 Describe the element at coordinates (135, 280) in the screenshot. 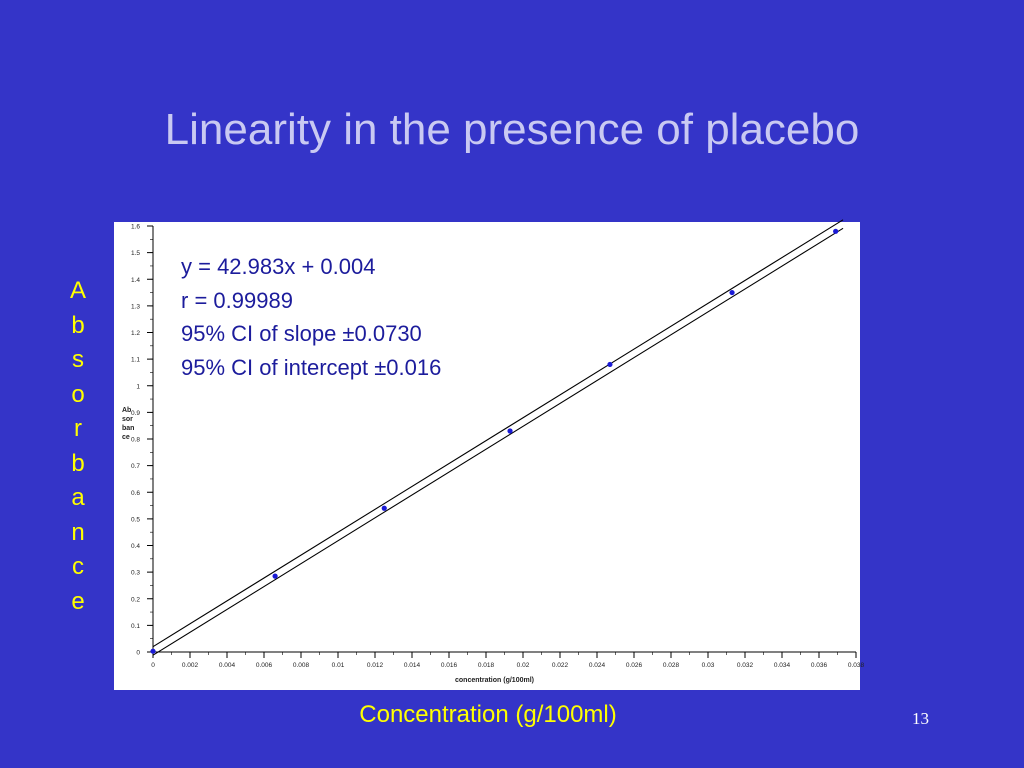

I see `y-tick-label: 1.4` at that location.